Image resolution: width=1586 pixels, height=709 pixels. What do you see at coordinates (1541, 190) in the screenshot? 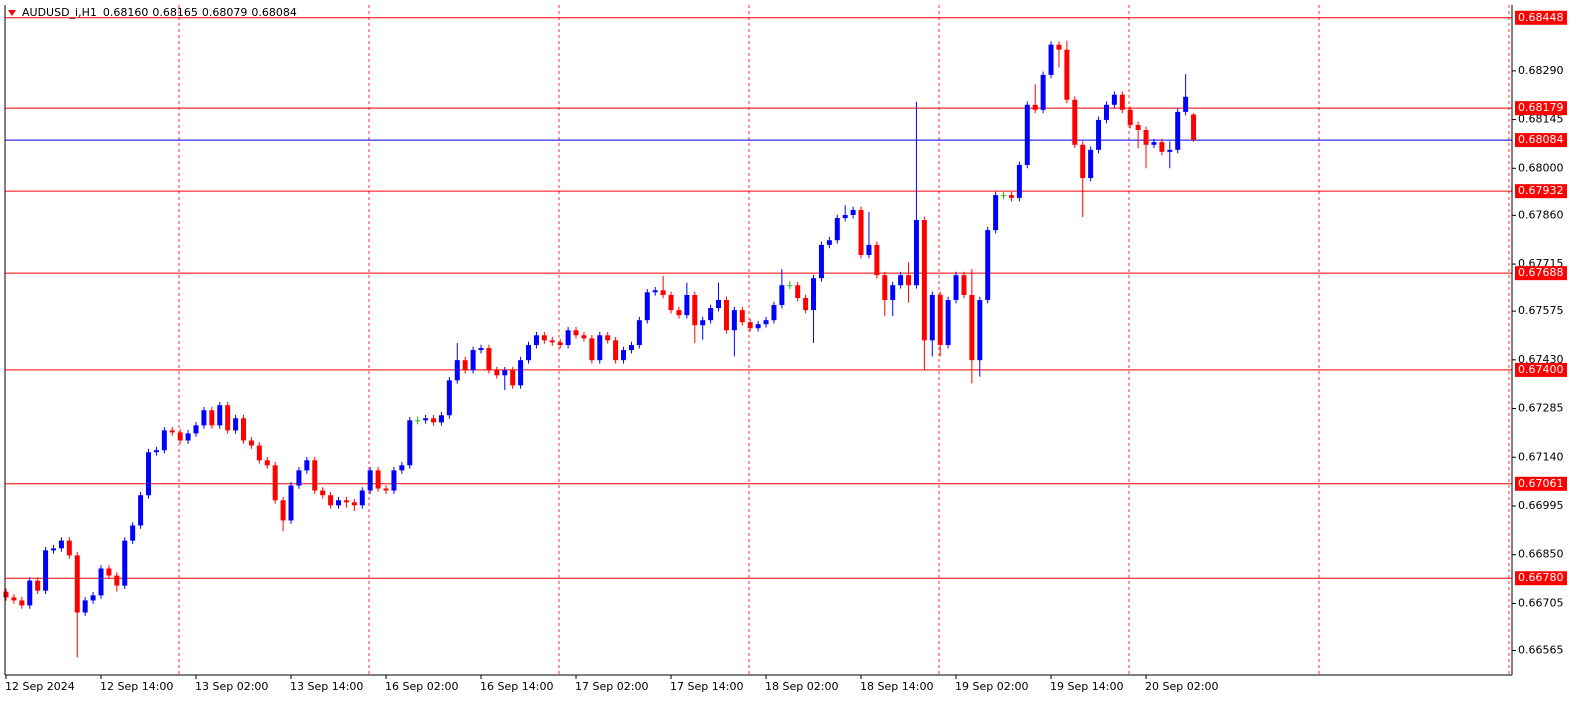
I see `level-label: 0.67932` at bounding box center [1541, 190].